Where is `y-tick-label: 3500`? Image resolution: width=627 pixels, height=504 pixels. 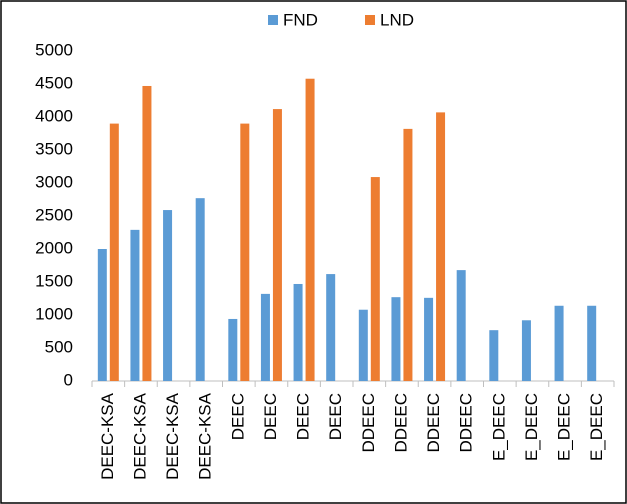 y-tick-label: 3500 is located at coordinates (54, 148).